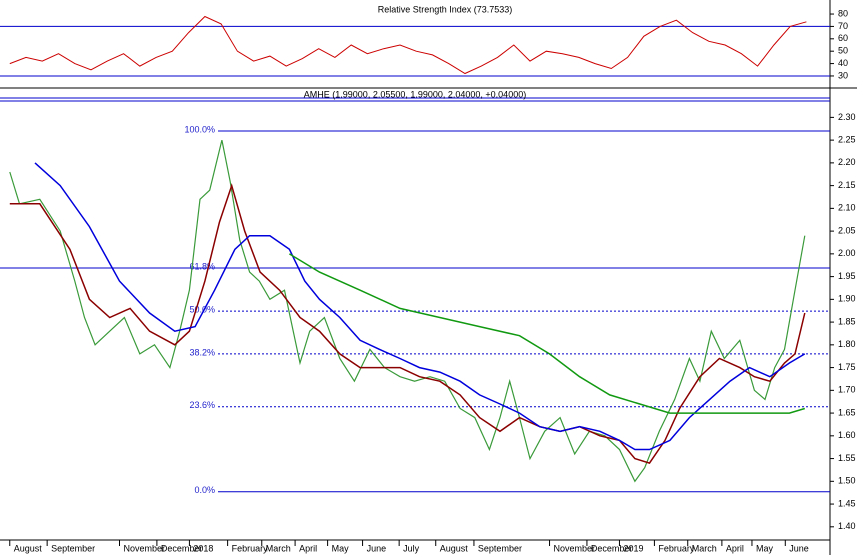 This screenshot has width=857, height=555. I want to click on fib-label: 23.6%, so click(202, 405).